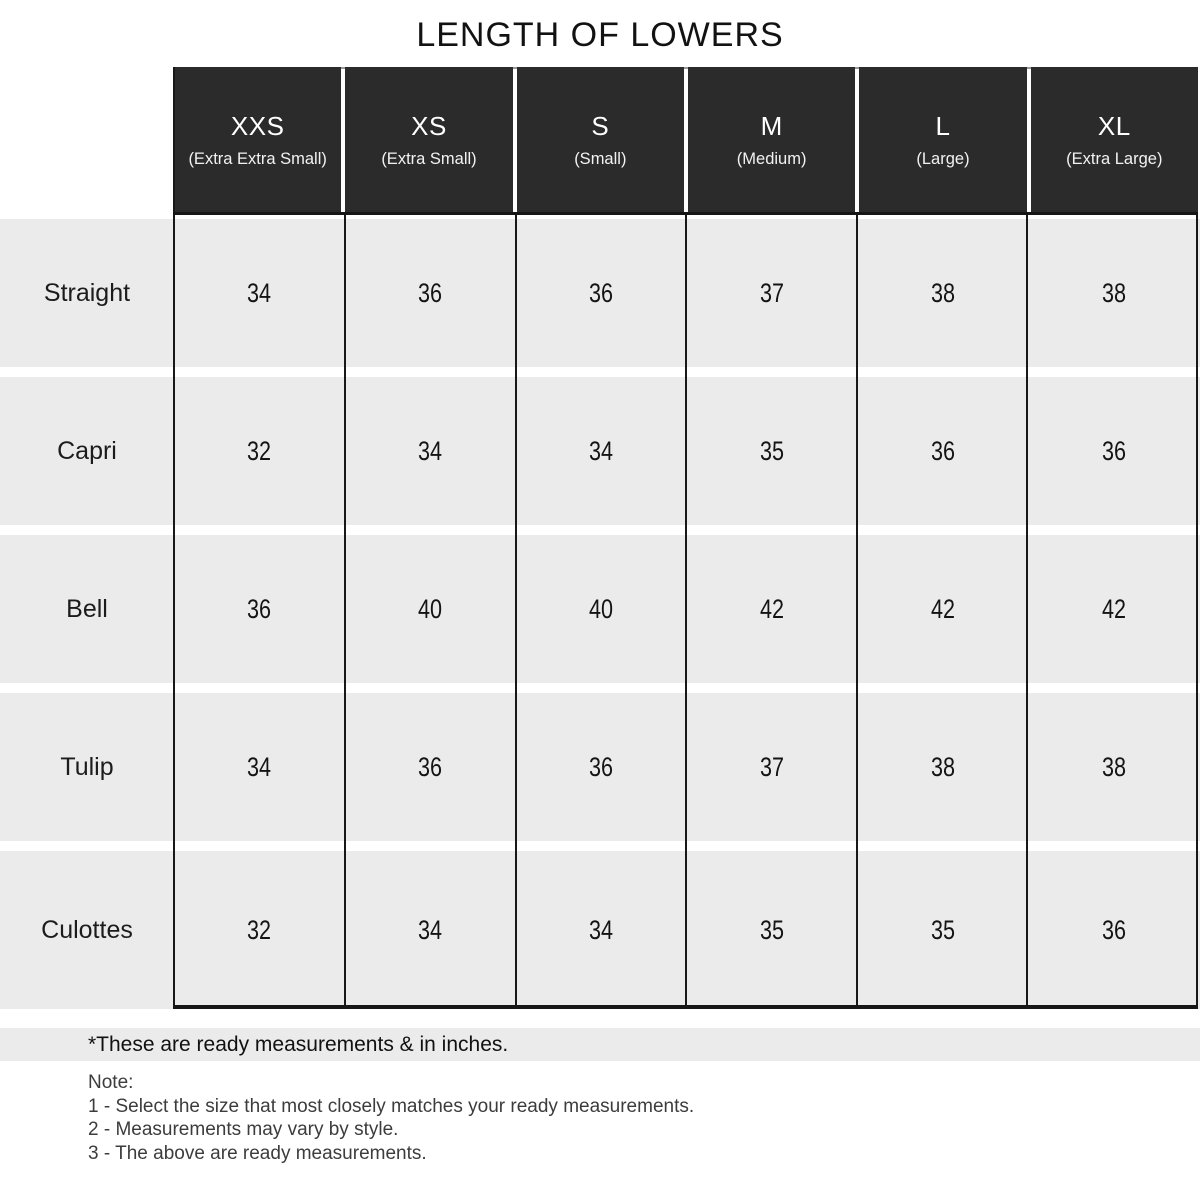 This screenshot has width=1200, height=1200. I want to click on table-top-border, so click(685, 68).